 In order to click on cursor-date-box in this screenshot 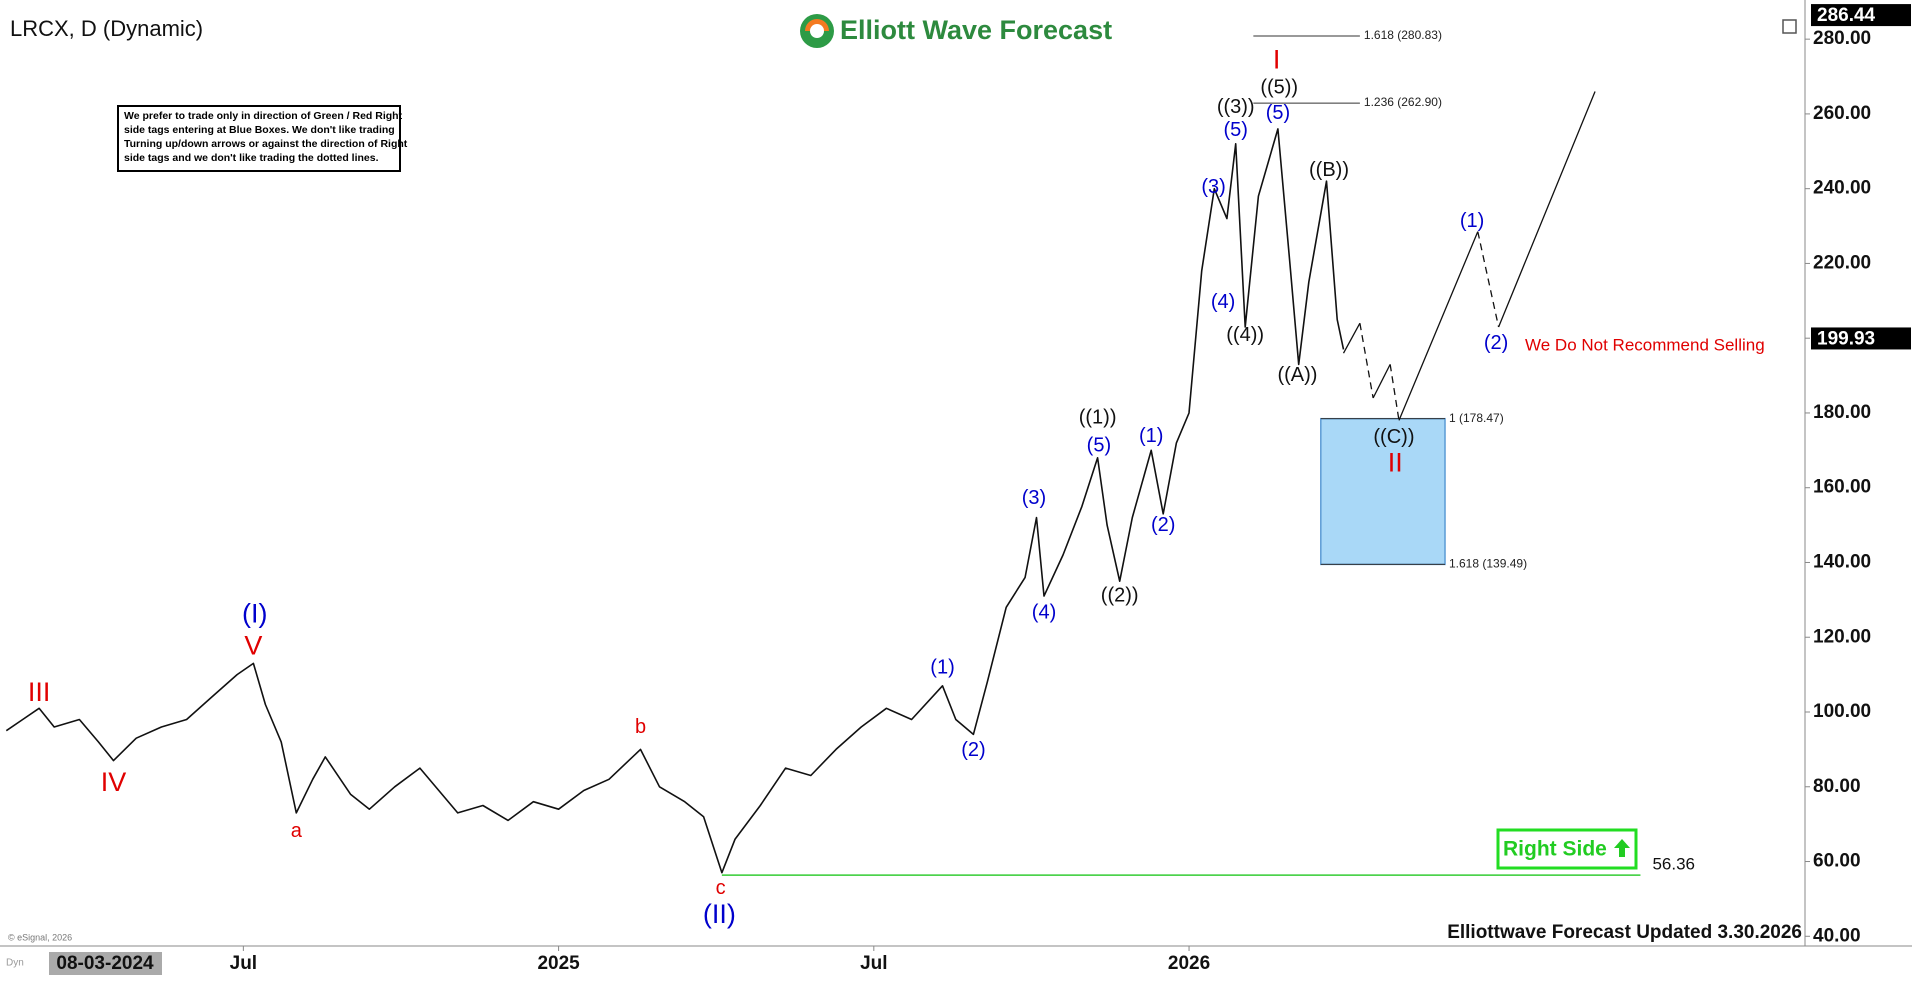, I will do `click(105, 963)`.